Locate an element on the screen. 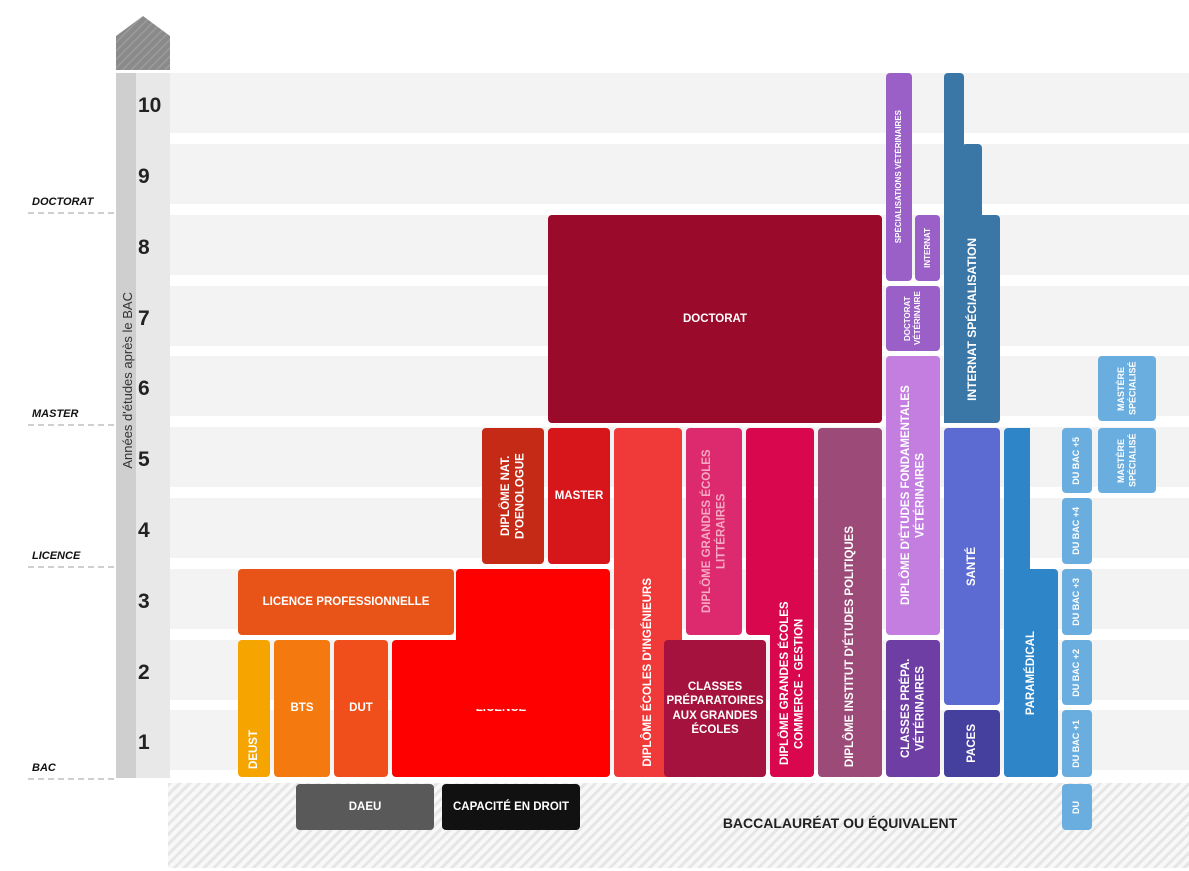 The height and width of the screenshot is (871, 1189). level-line-licence is located at coordinates (71, 567).